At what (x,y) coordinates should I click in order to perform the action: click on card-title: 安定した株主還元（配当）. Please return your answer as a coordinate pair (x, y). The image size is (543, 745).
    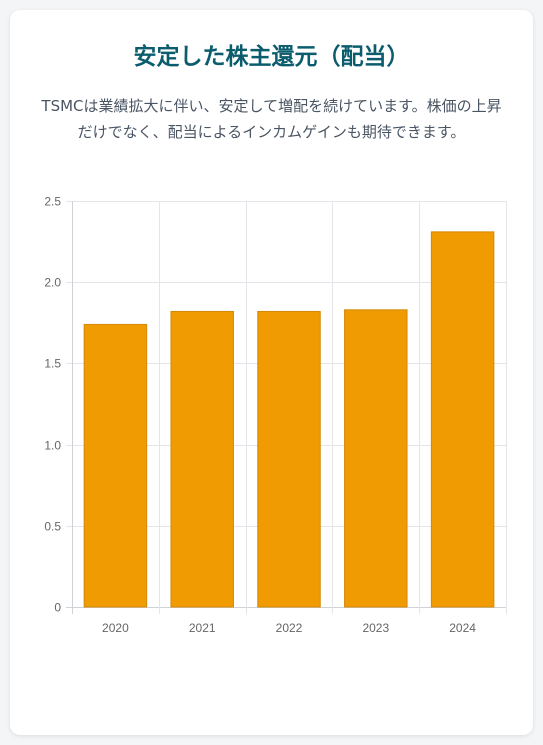
    Looking at the image, I should click on (271, 57).